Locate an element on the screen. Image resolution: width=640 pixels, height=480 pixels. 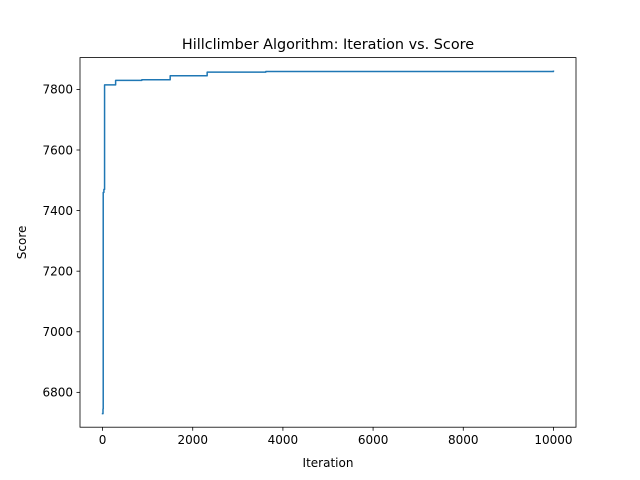
x-tick-label: 2000 is located at coordinates (192, 440).